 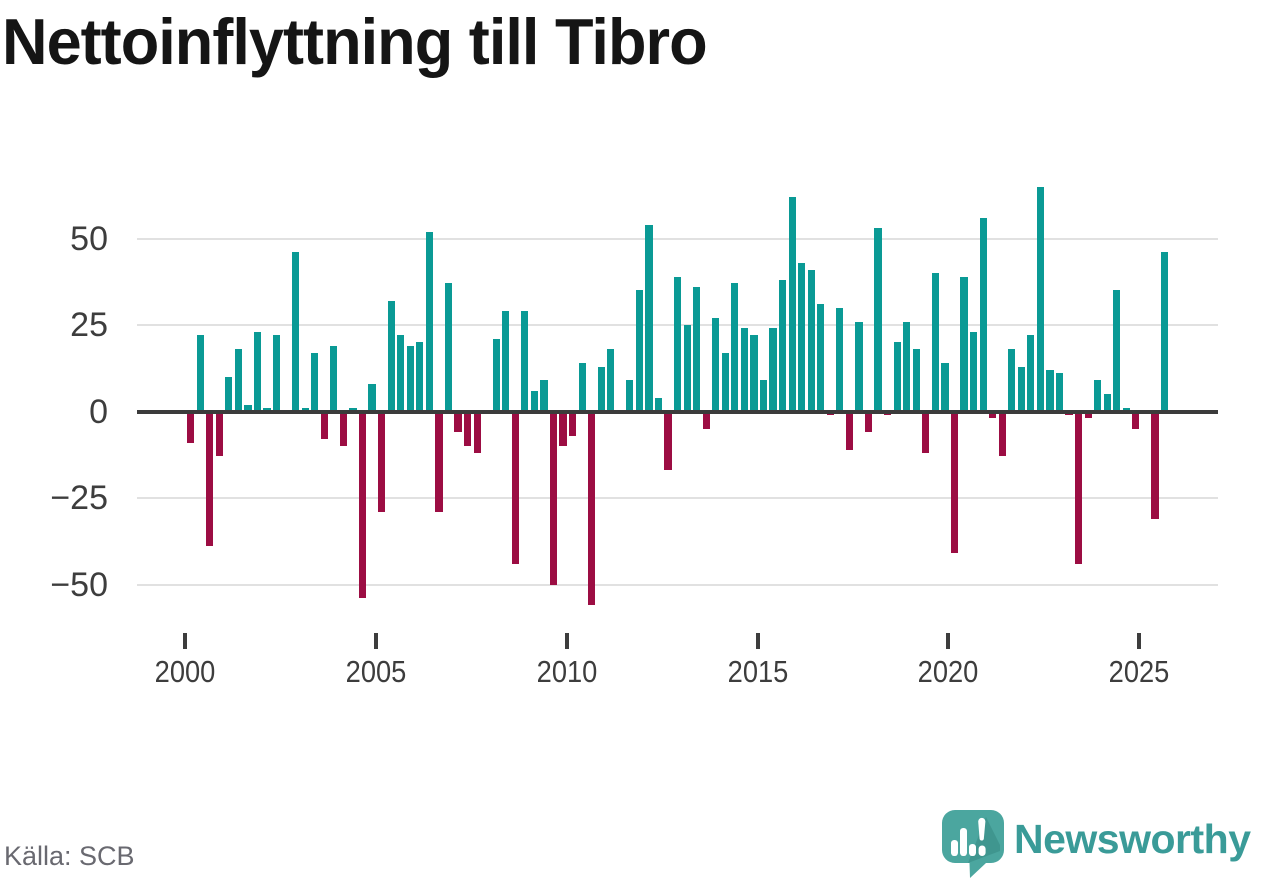 What do you see at coordinates (89, 325) in the screenshot?
I see `y-axis-tick-label: 25` at bounding box center [89, 325].